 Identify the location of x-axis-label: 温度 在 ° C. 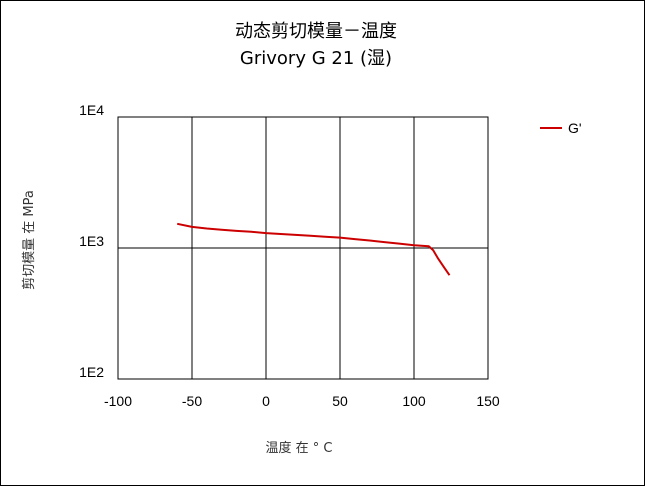
(299, 448).